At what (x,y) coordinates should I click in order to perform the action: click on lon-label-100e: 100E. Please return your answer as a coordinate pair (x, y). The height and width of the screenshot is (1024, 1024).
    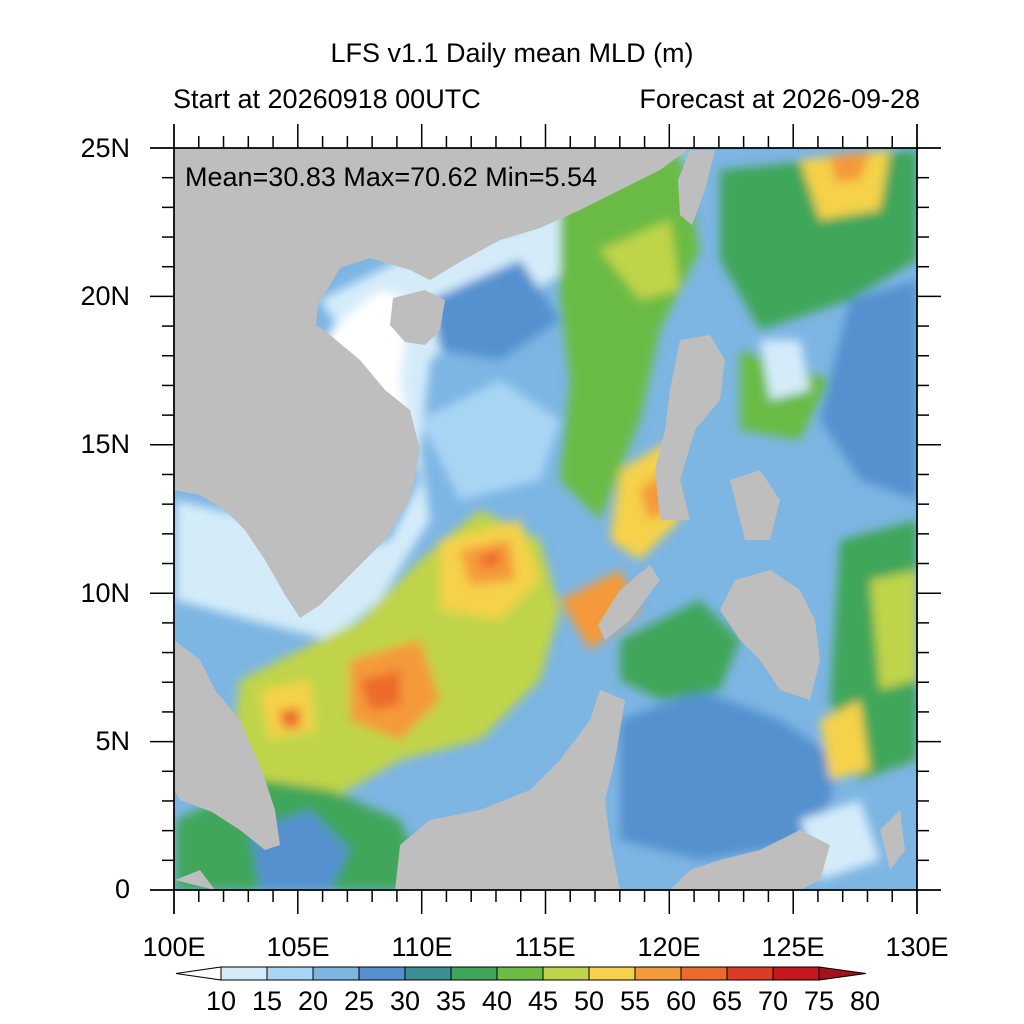
    Looking at the image, I should click on (174, 947).